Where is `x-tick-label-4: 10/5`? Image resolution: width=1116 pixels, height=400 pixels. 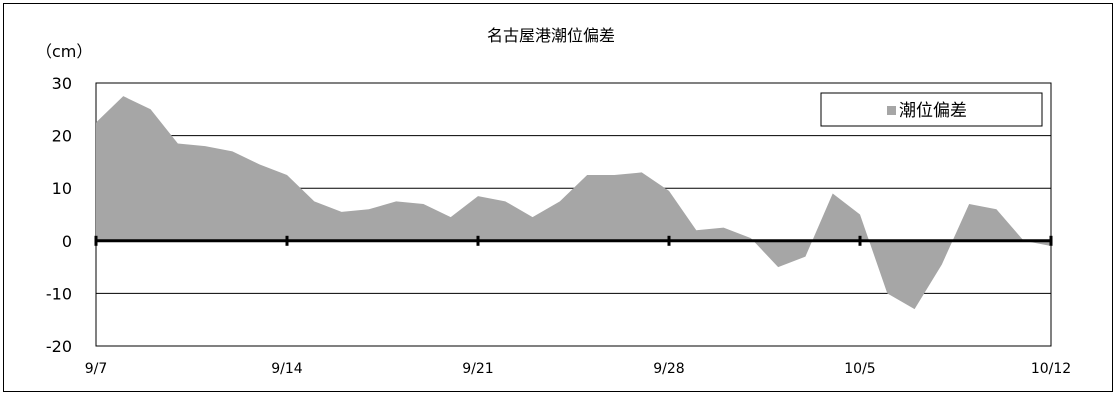 x-tick-label-4: 10/5 is located at coordinates (859, 369).